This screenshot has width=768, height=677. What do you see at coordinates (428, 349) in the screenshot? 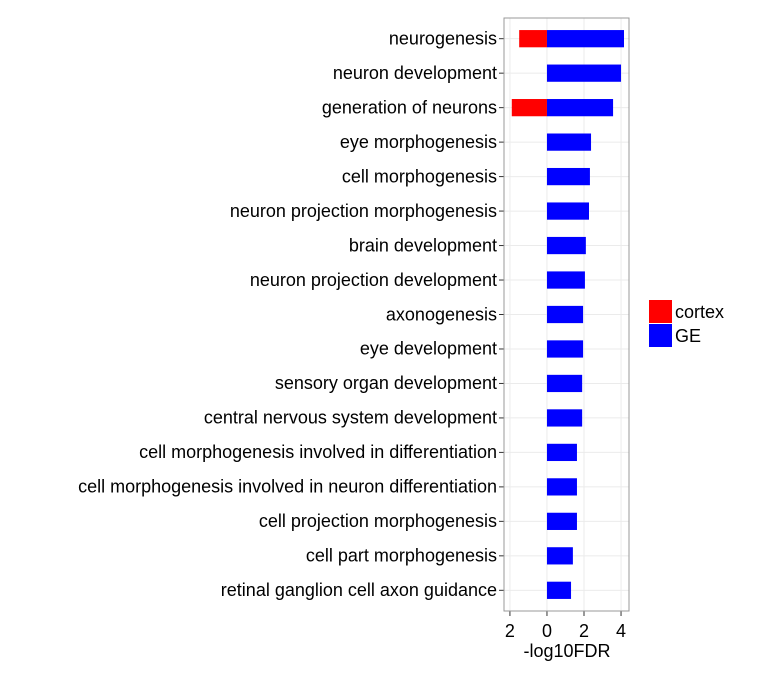
I see `y-tick-label: eye development` at bounding box center [428, 349].